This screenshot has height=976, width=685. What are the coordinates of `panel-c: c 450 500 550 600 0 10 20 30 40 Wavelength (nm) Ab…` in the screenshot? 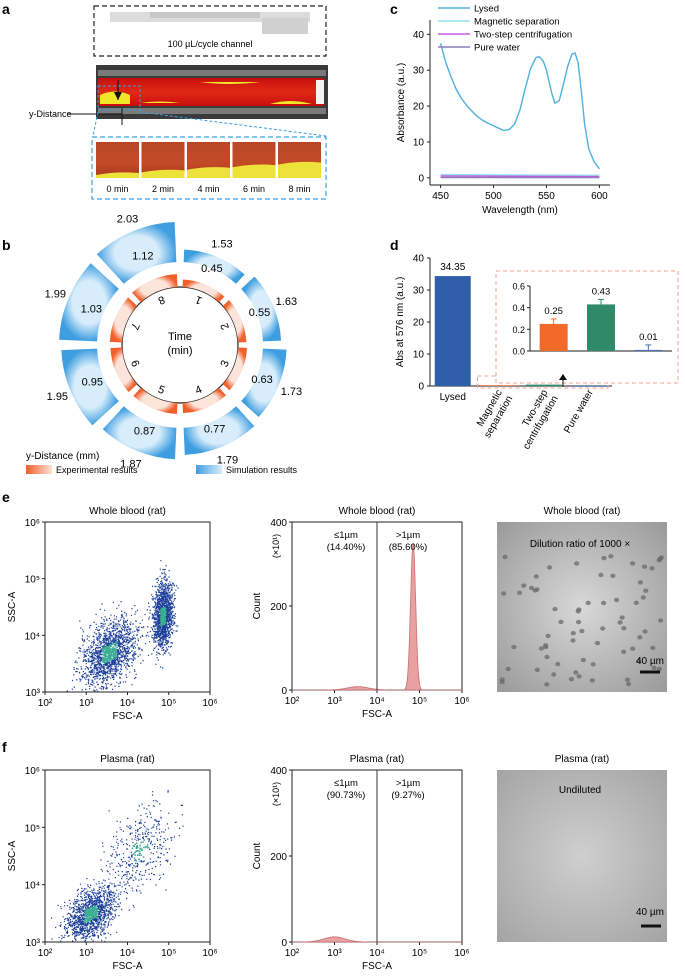 It's located at (500, 108).